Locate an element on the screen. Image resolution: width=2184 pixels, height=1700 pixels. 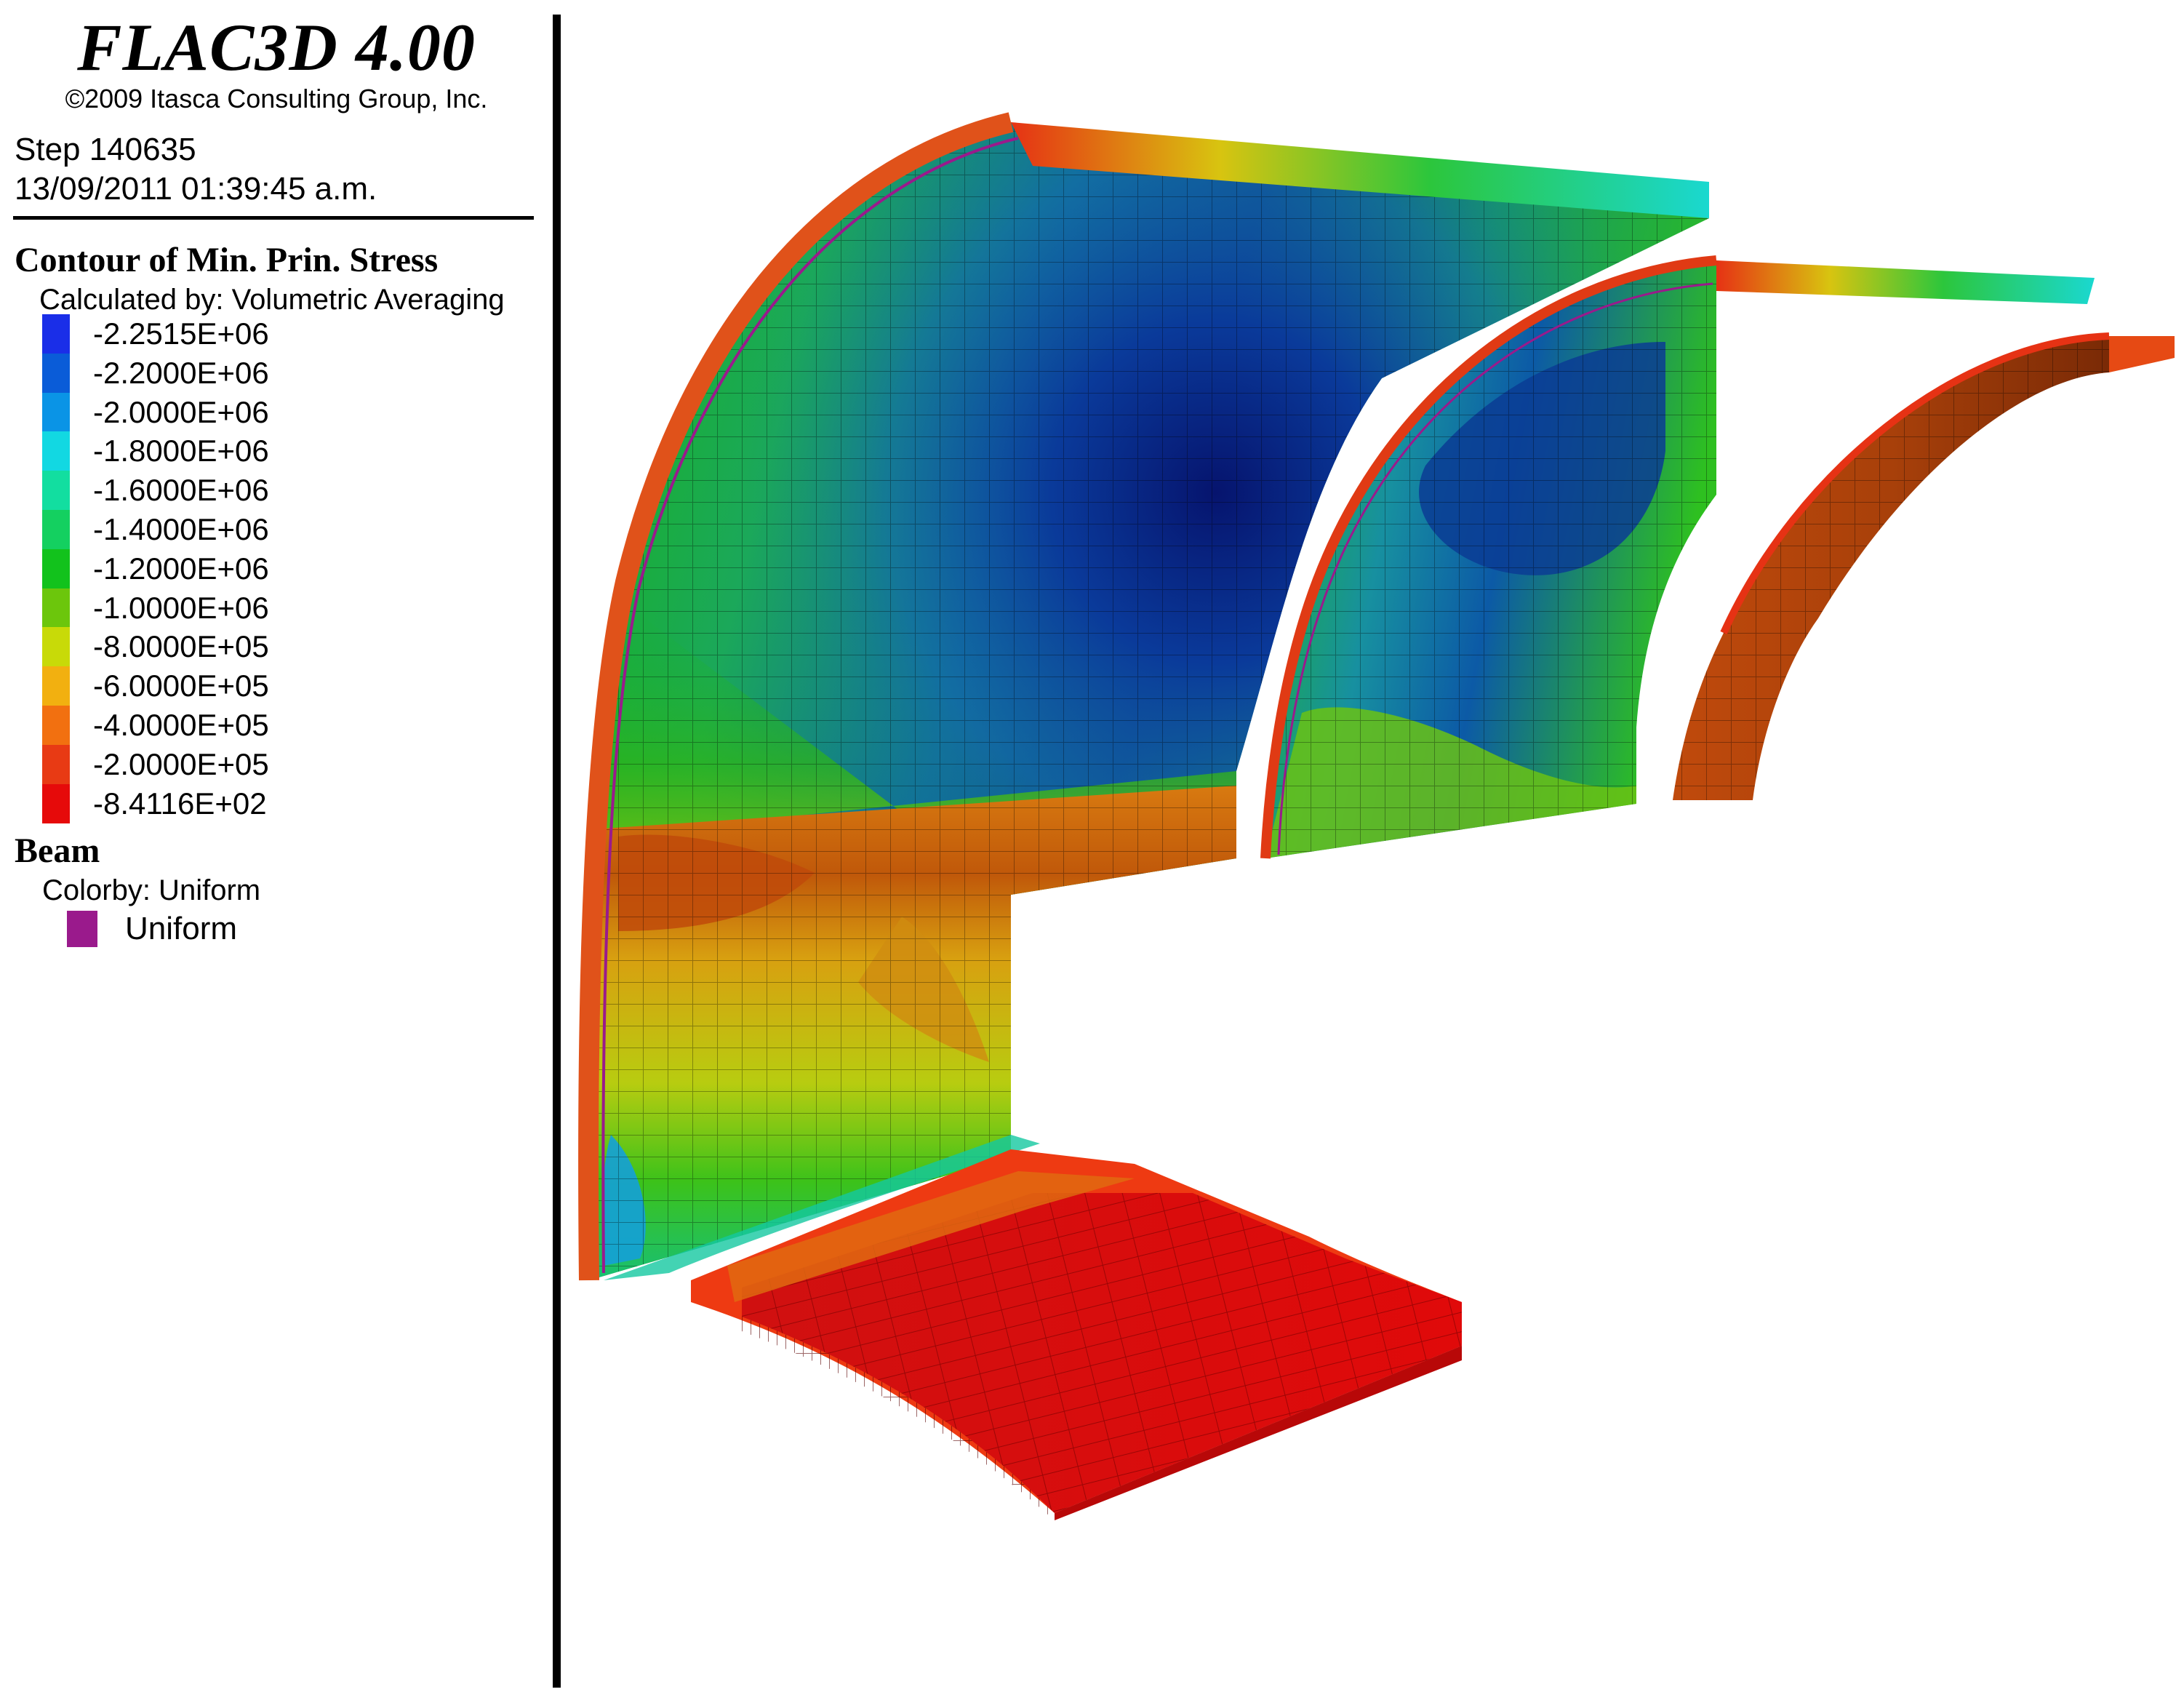
scale-entry: -1.6000E+06 is located at coordinates (231, 491).